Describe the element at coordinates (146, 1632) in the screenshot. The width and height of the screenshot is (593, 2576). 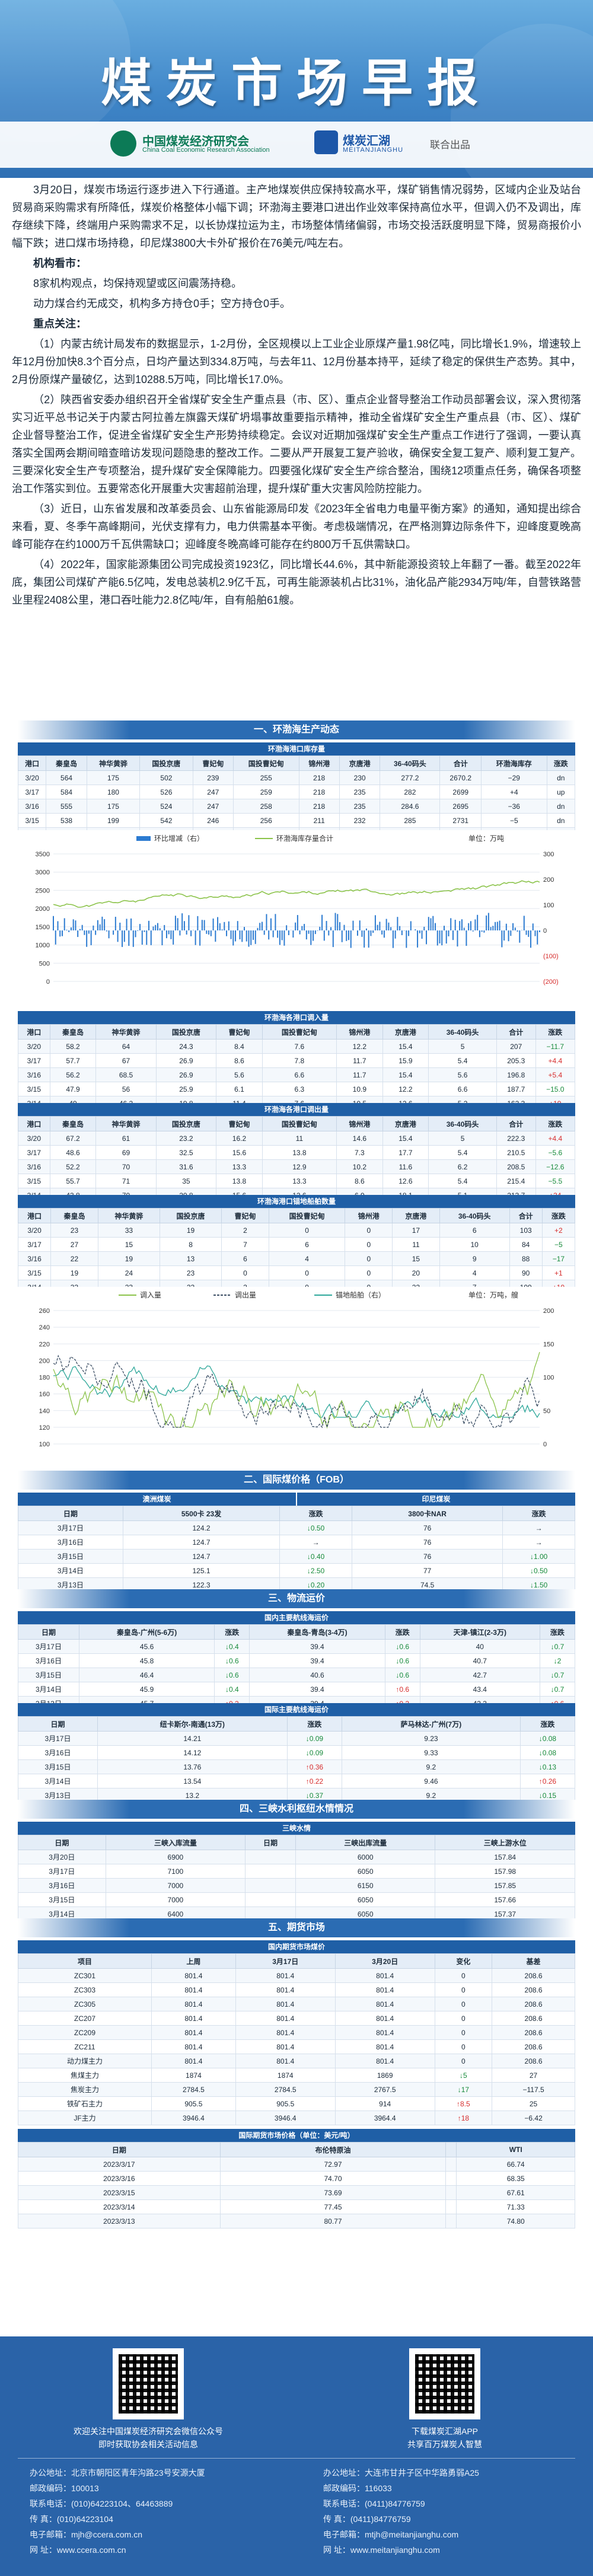
I see `column-header: 秦皇岛-广州(5-6万)` at that location.